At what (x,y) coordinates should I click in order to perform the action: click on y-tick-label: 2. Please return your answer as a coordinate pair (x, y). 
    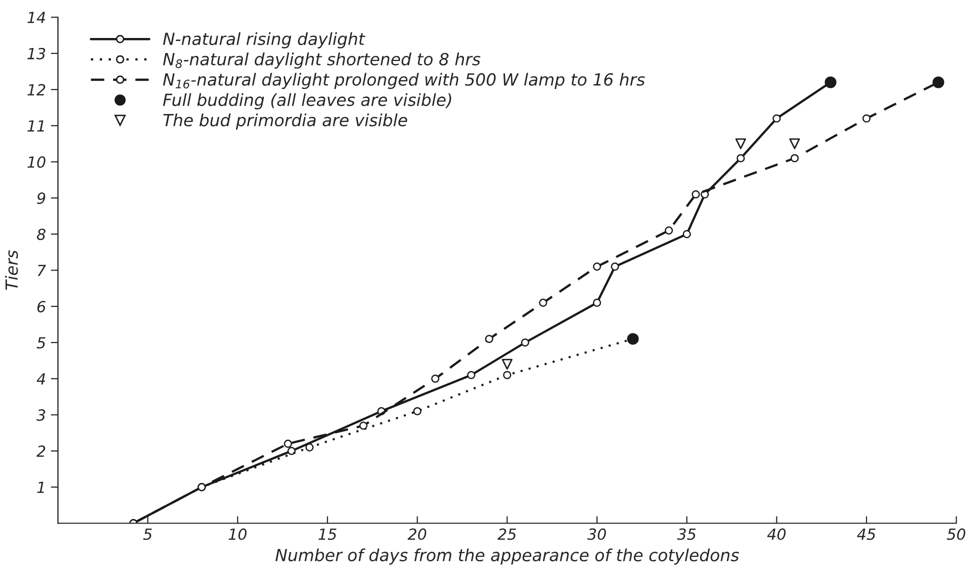
    Looking at the image, I should click on (41, 451).